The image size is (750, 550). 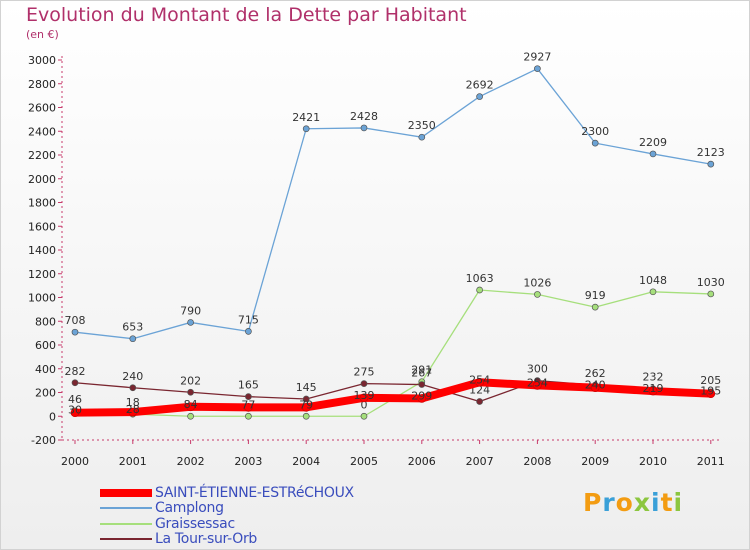 I want to click on data-label: 202, so click(x=190, y=380).